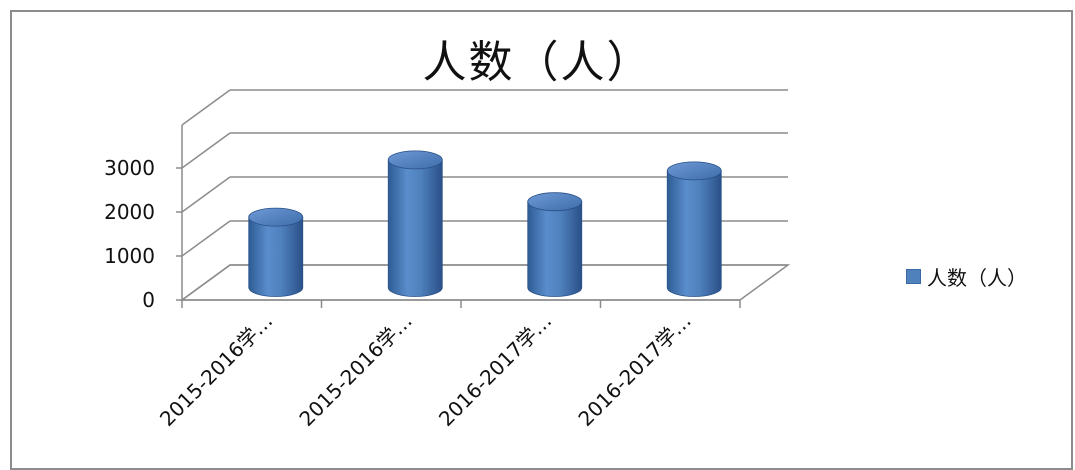 Image resolution: width=1075 pixels, height=470 pixels. I want to click on y-tick-label: 1000, so click(129, 256).